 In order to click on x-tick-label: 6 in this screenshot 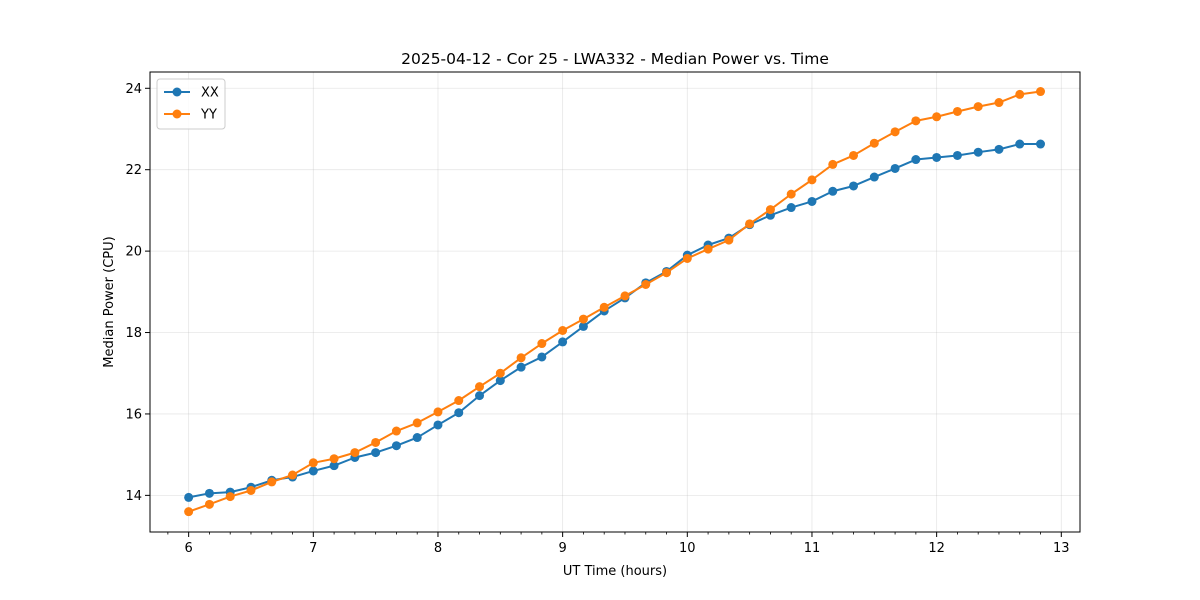, I will do `click(189, 548)`.